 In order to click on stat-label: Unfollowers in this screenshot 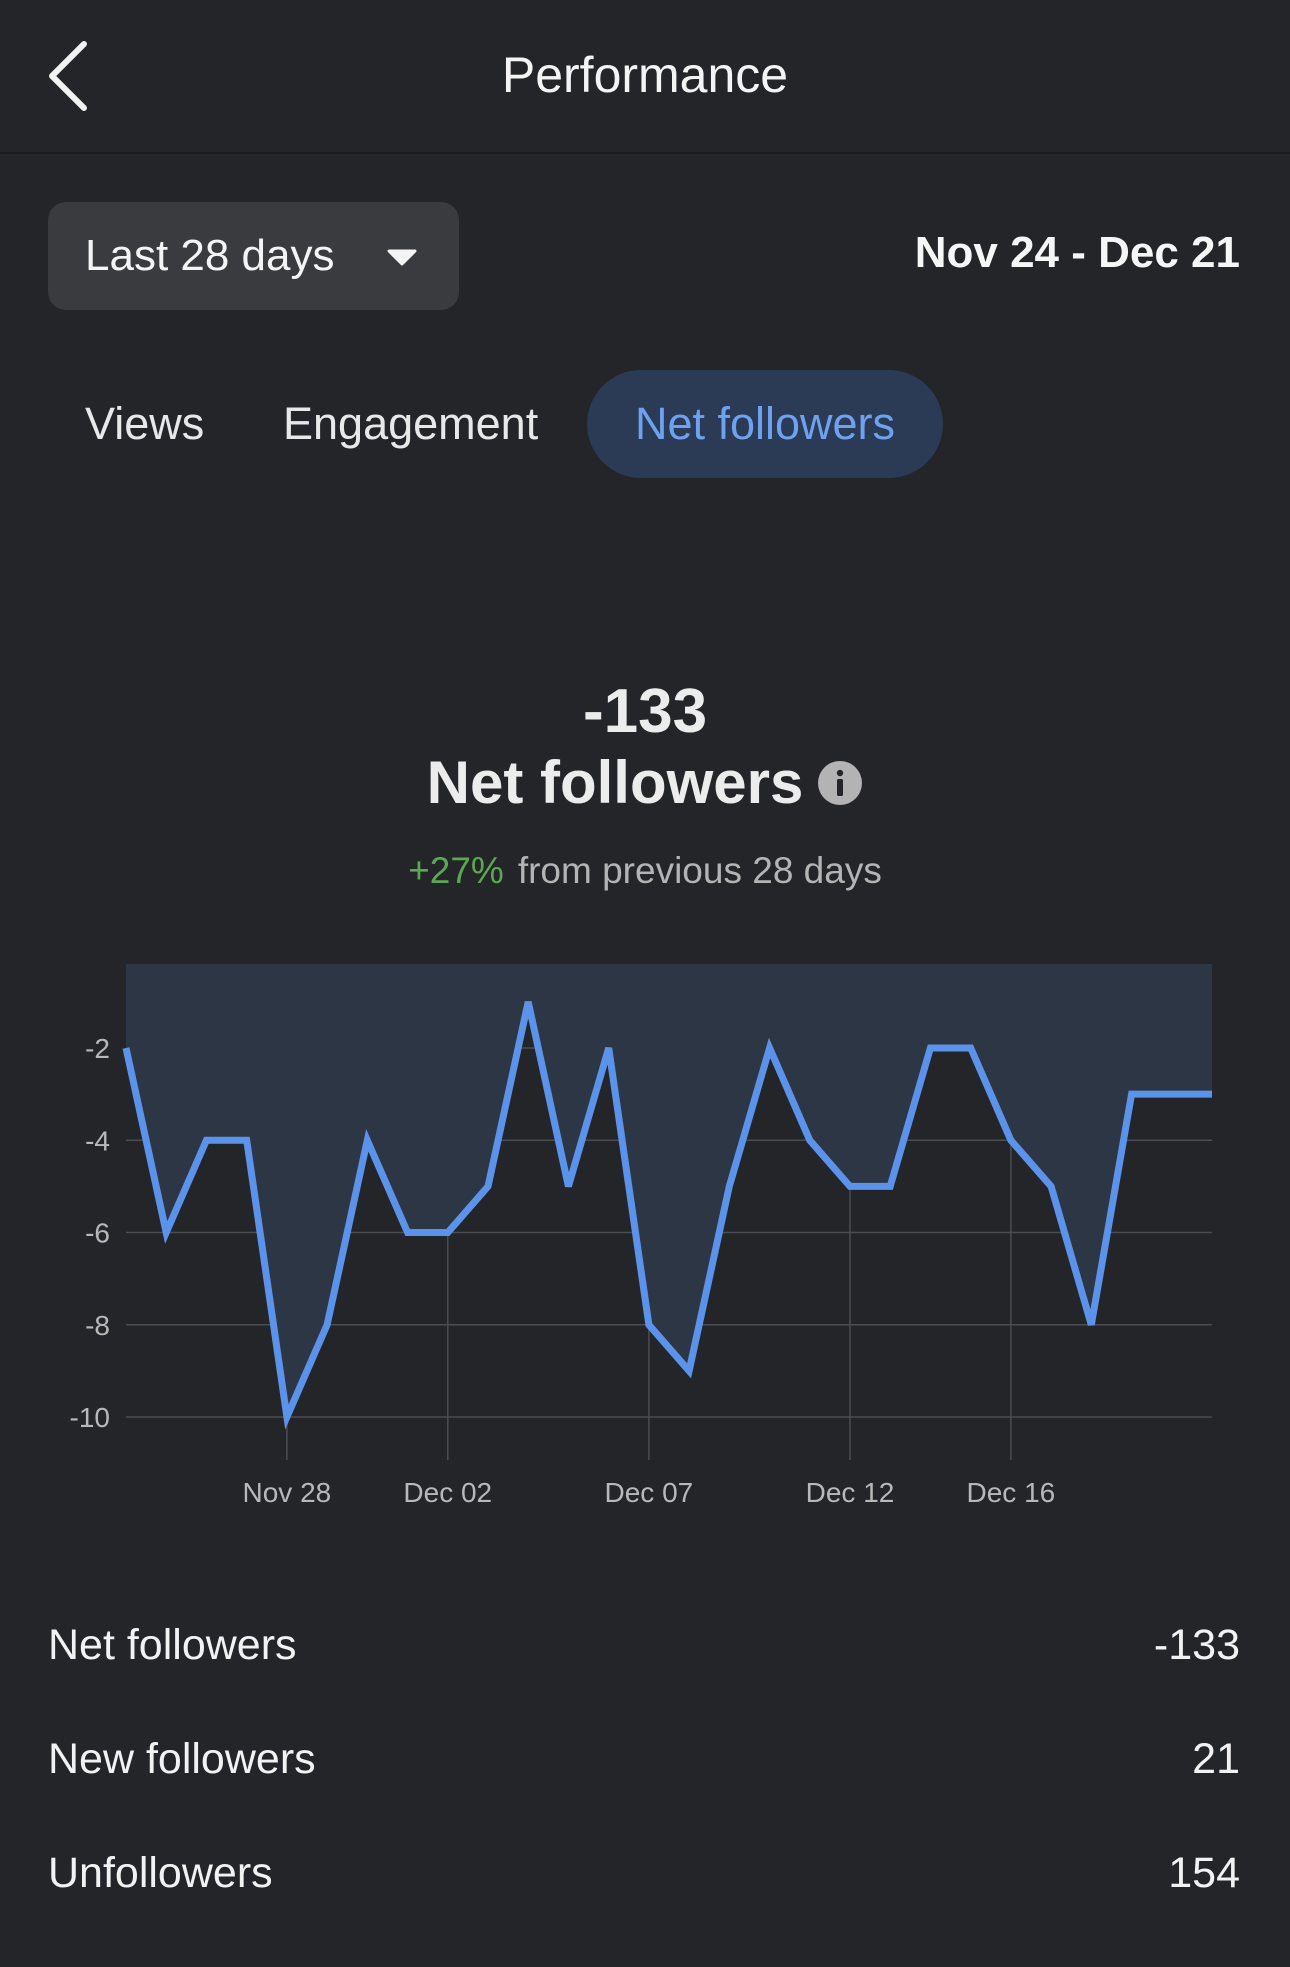, I will do `click(160, 1872)`.